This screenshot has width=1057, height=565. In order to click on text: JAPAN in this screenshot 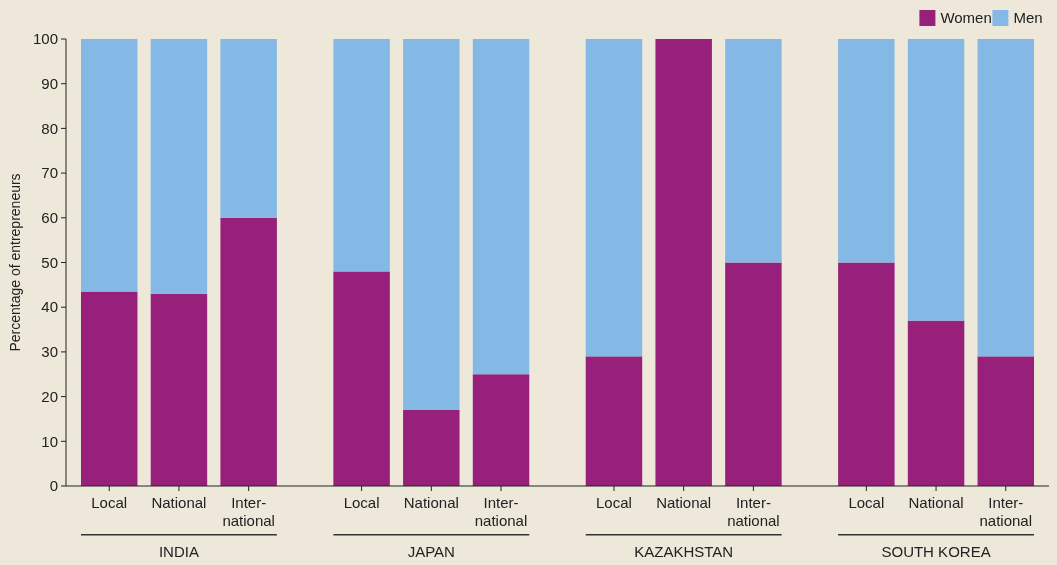, I will do `click(431, 551)`.